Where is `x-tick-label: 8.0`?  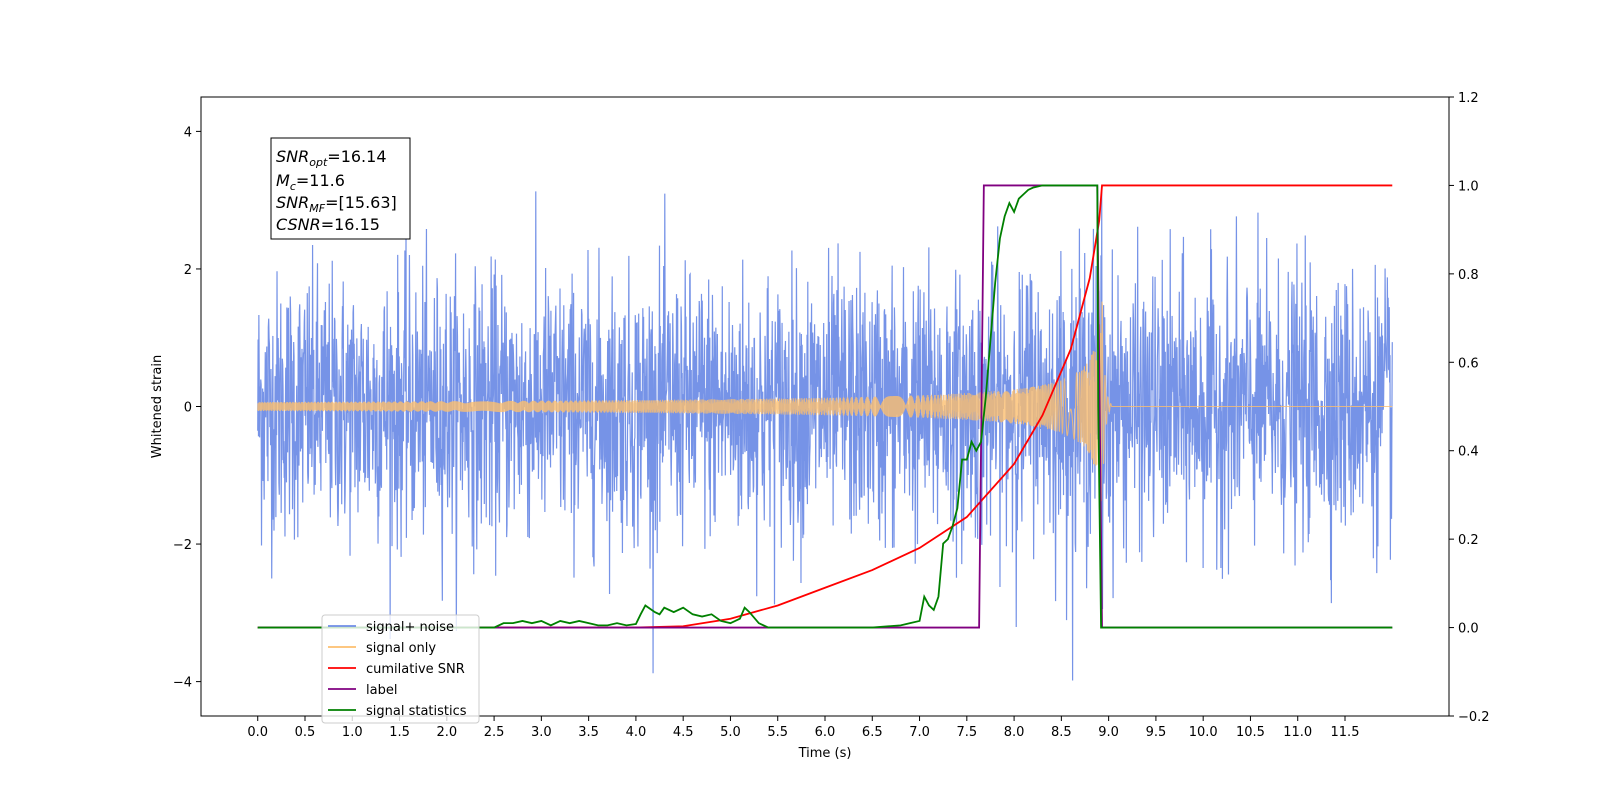
x-tick-label: 8.0 is located at coordinates (1014, 732).